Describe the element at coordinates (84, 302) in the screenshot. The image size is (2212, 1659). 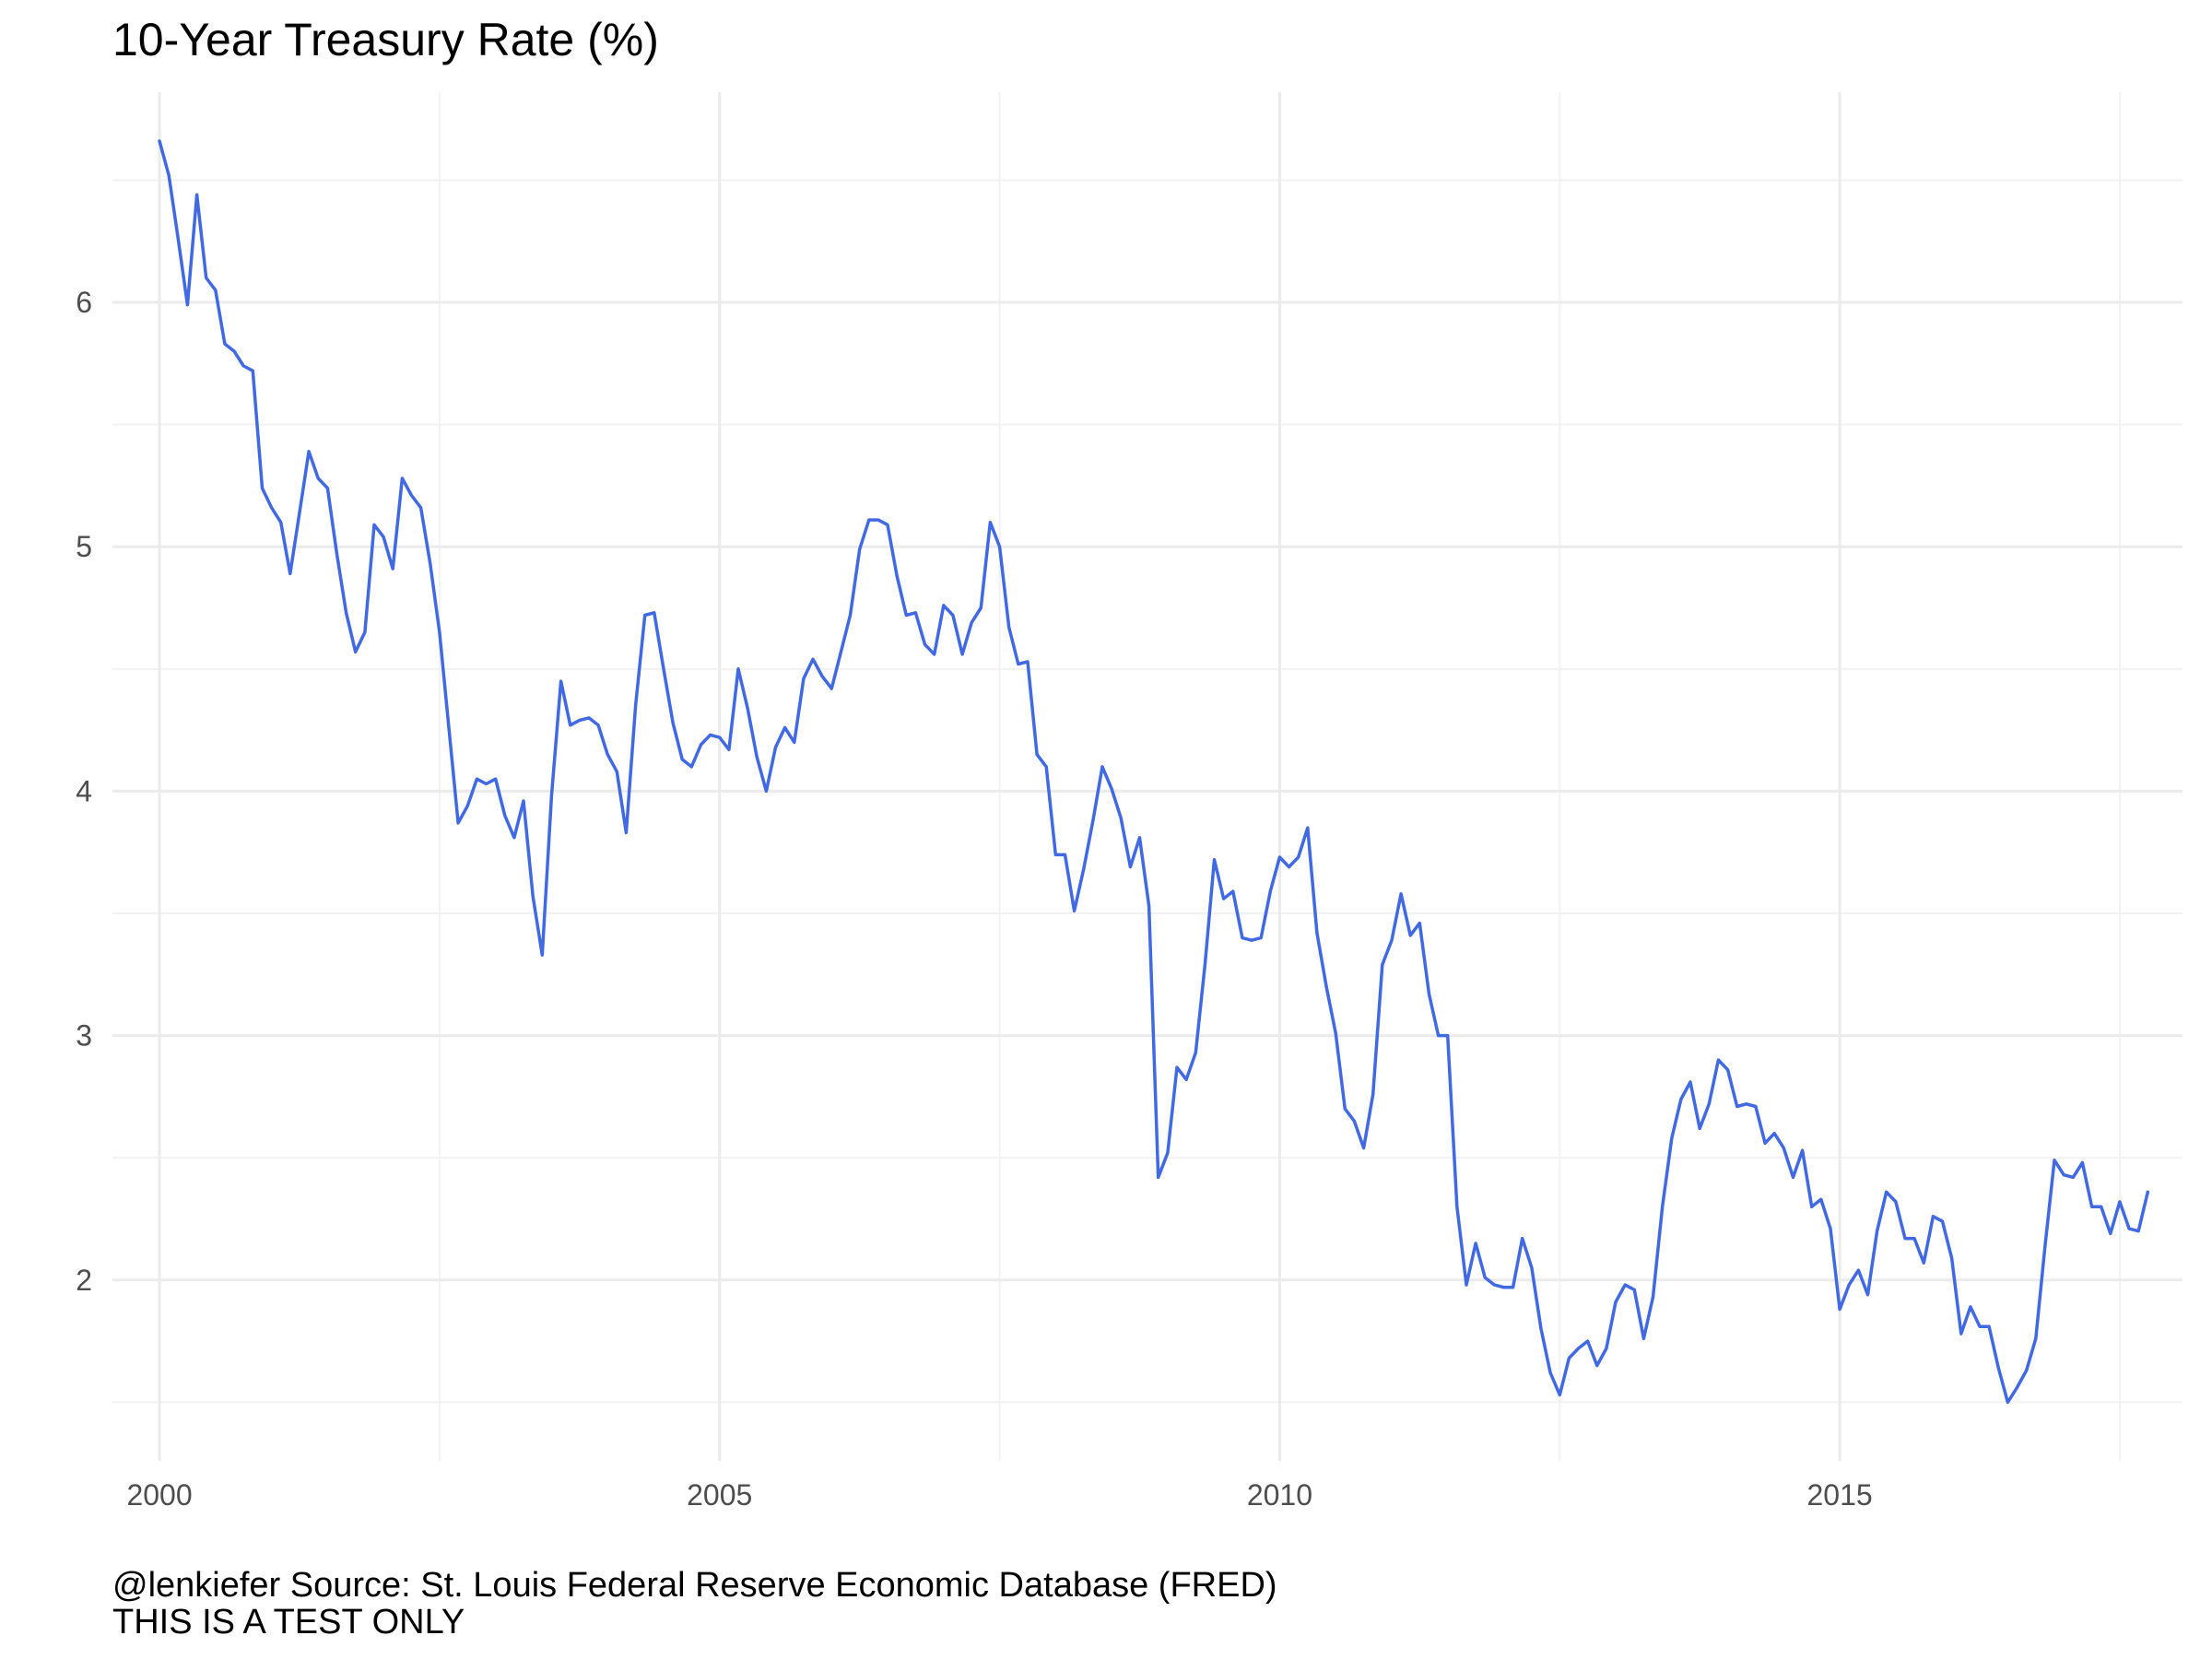
I see `y-tick-label: 6` at that location.